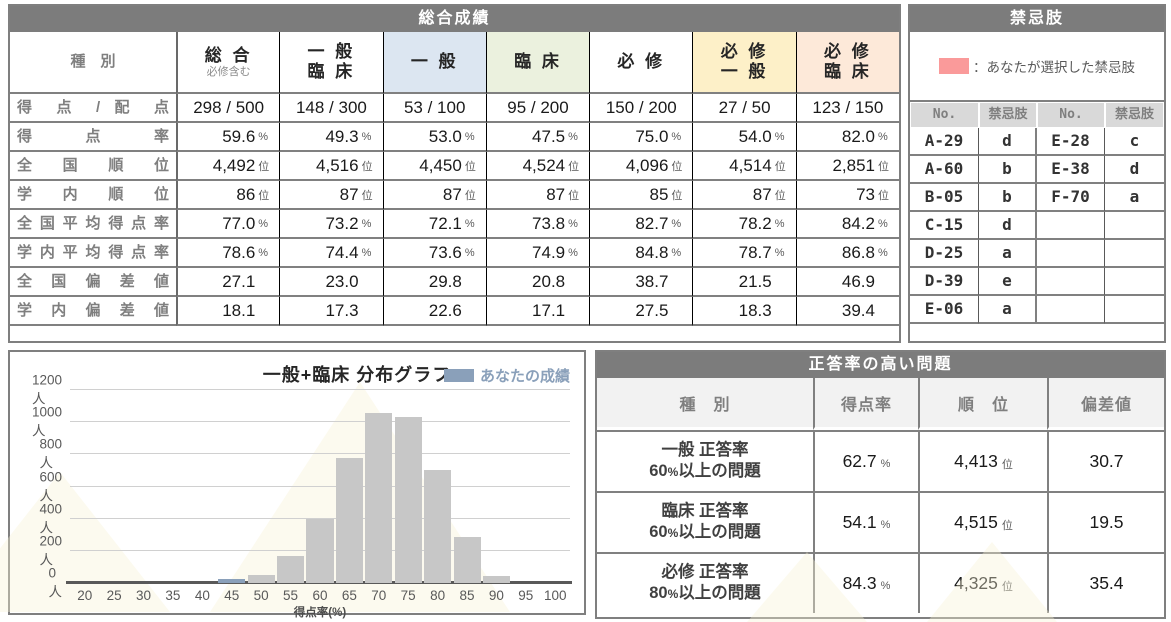 The width and height of the screenshot is (1171, 622). I want to click on contraindicated-title: 禁忌肢, so click(1037, 19).